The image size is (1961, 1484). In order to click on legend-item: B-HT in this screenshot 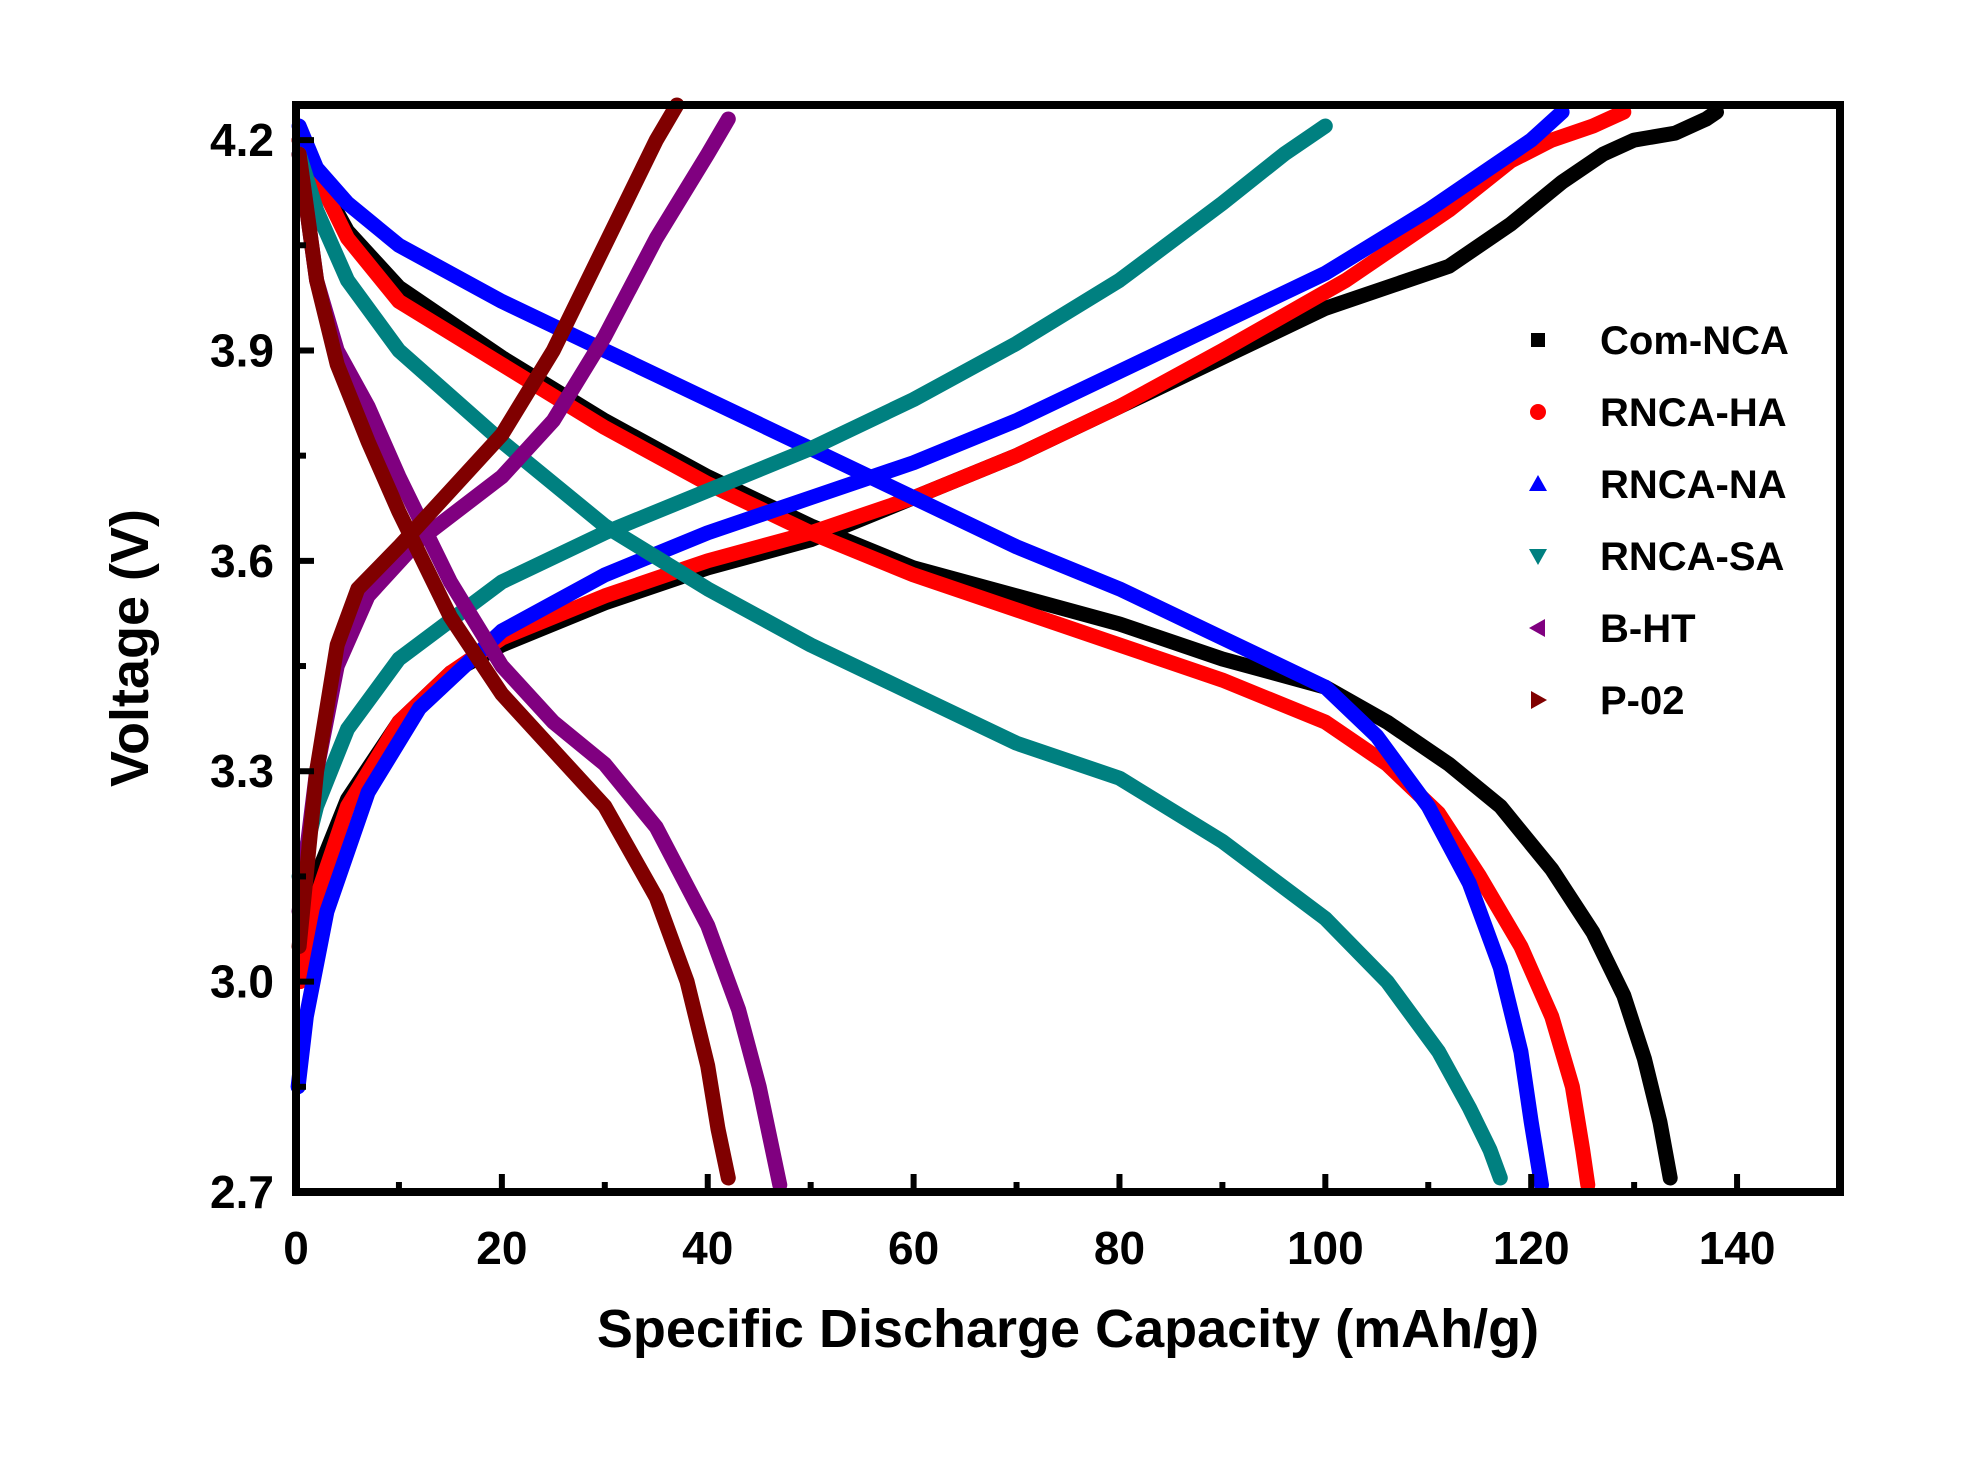, I will do `click(1612, 629)`.